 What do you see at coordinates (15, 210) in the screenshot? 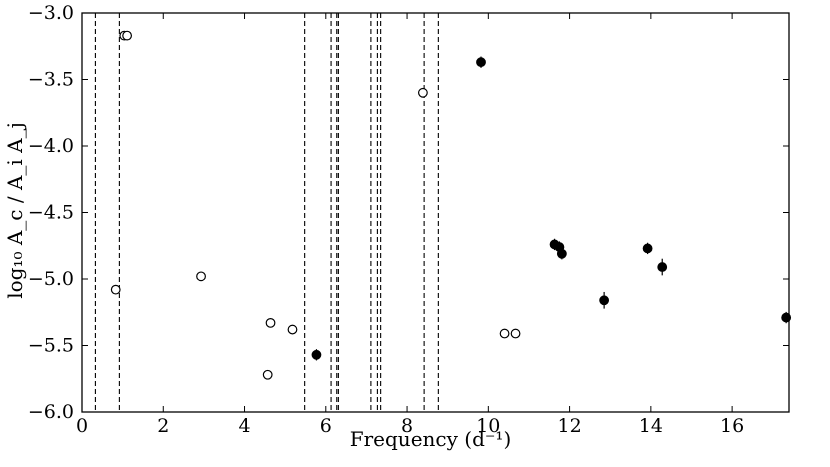
I see `y-axis-label: log₁₀ A_c / A_i A_j` at bounding box center [15, 210].